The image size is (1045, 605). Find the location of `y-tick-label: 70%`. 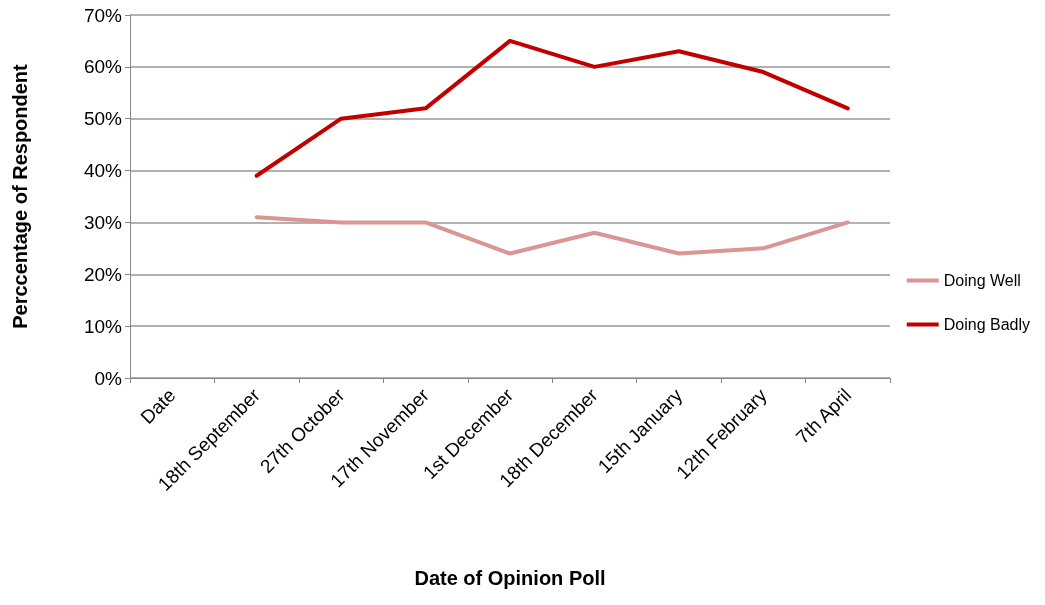

y-tick-label: 70% is located at coordinates (103, 15).